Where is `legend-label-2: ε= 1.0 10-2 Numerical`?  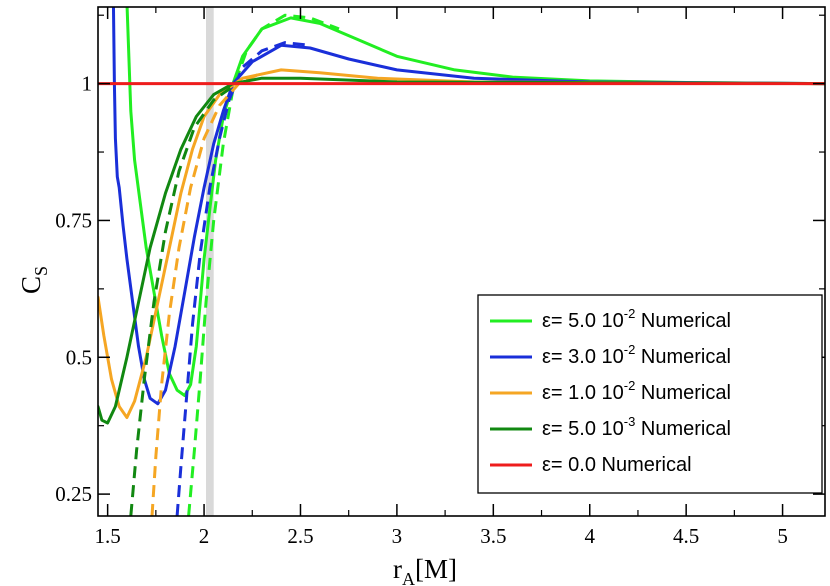
legend-label-2: ε= 1.0 10-2 Numerical is located at coordinates (636, 391).